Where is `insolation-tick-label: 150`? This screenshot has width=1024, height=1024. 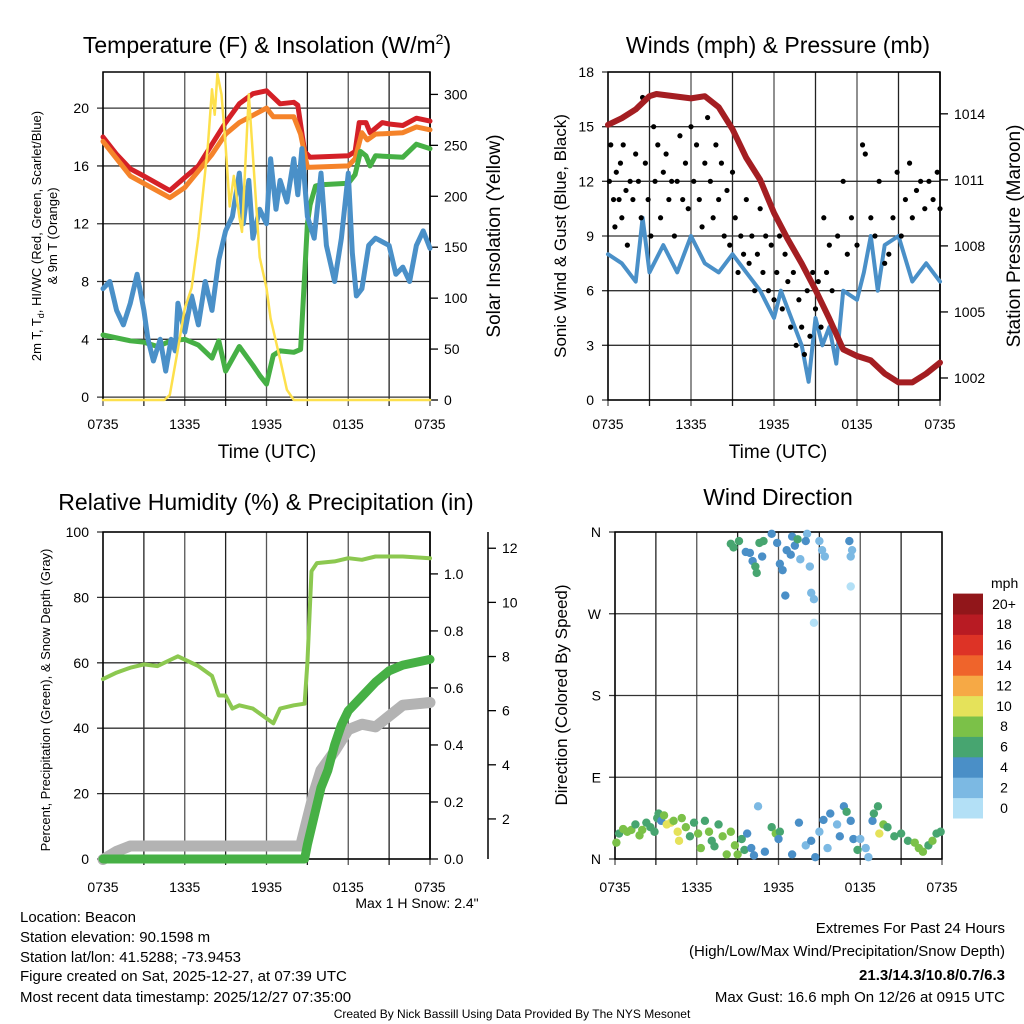
insolation-tick-label: 150 is located at coordinates (456, 247).